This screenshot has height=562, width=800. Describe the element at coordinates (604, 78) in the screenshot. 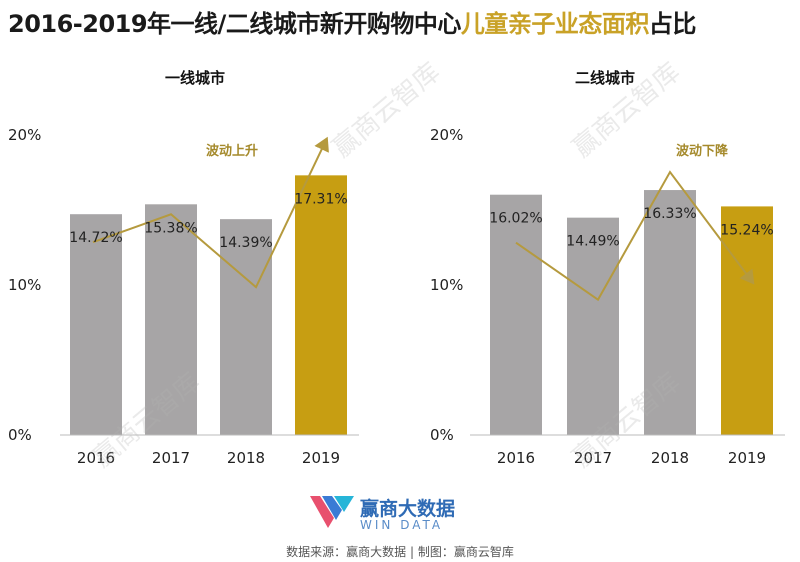

I see `chart-title-tier2: 二线城市` at that location.